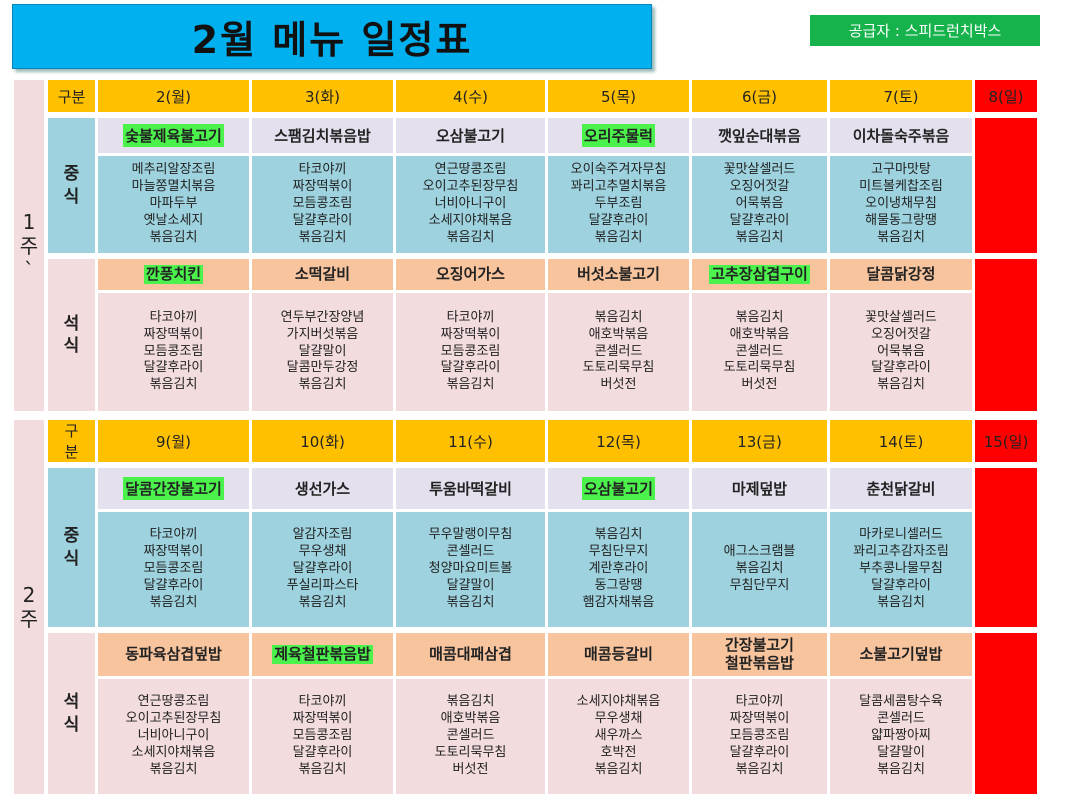  I want to click on day-header: 10(화), so click(322, 441).